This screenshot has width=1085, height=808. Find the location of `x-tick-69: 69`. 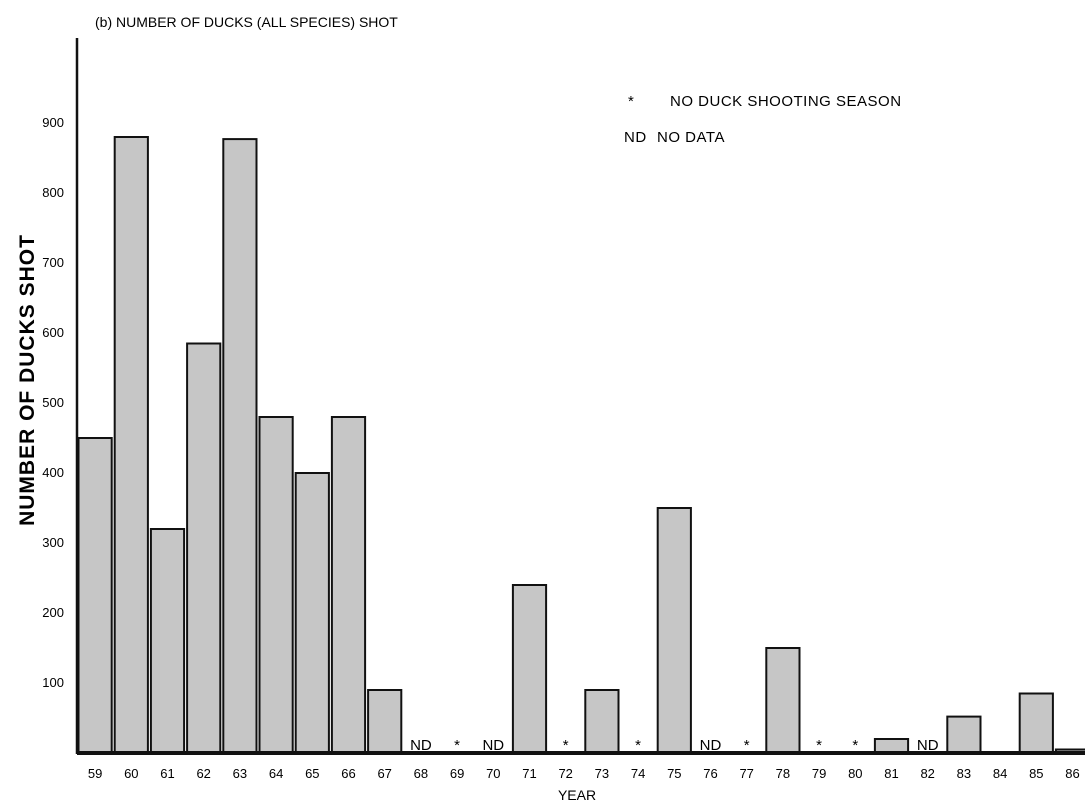

x-tick-69: 69 is located at coordinates (457, 773).